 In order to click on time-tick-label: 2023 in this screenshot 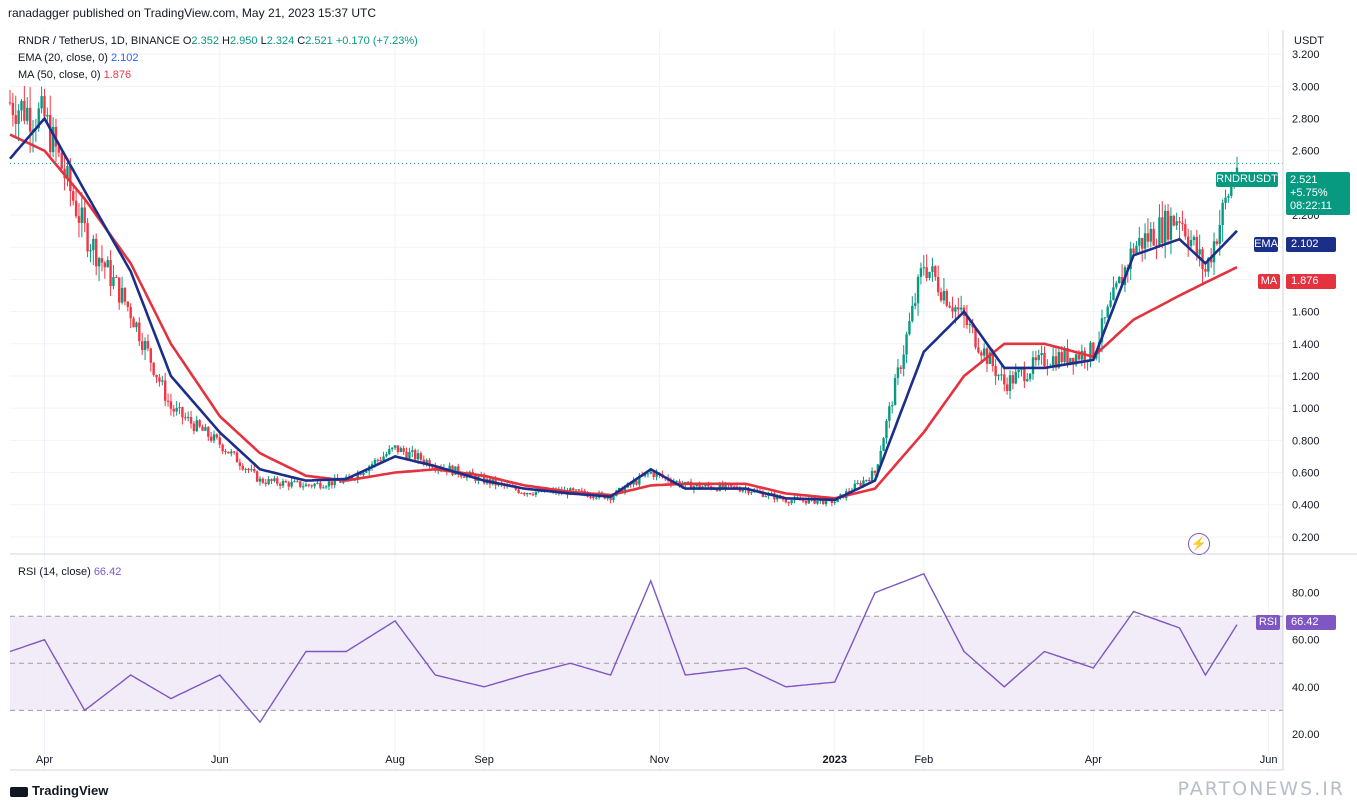, I will do `click(834, 760)`.